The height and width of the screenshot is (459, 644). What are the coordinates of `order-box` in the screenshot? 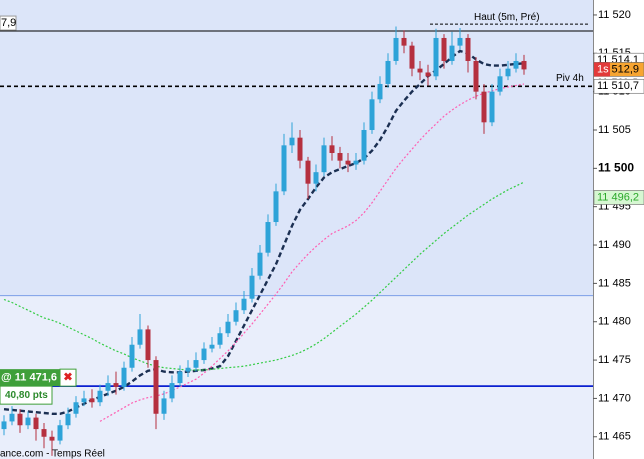 It's located at (30, 378).